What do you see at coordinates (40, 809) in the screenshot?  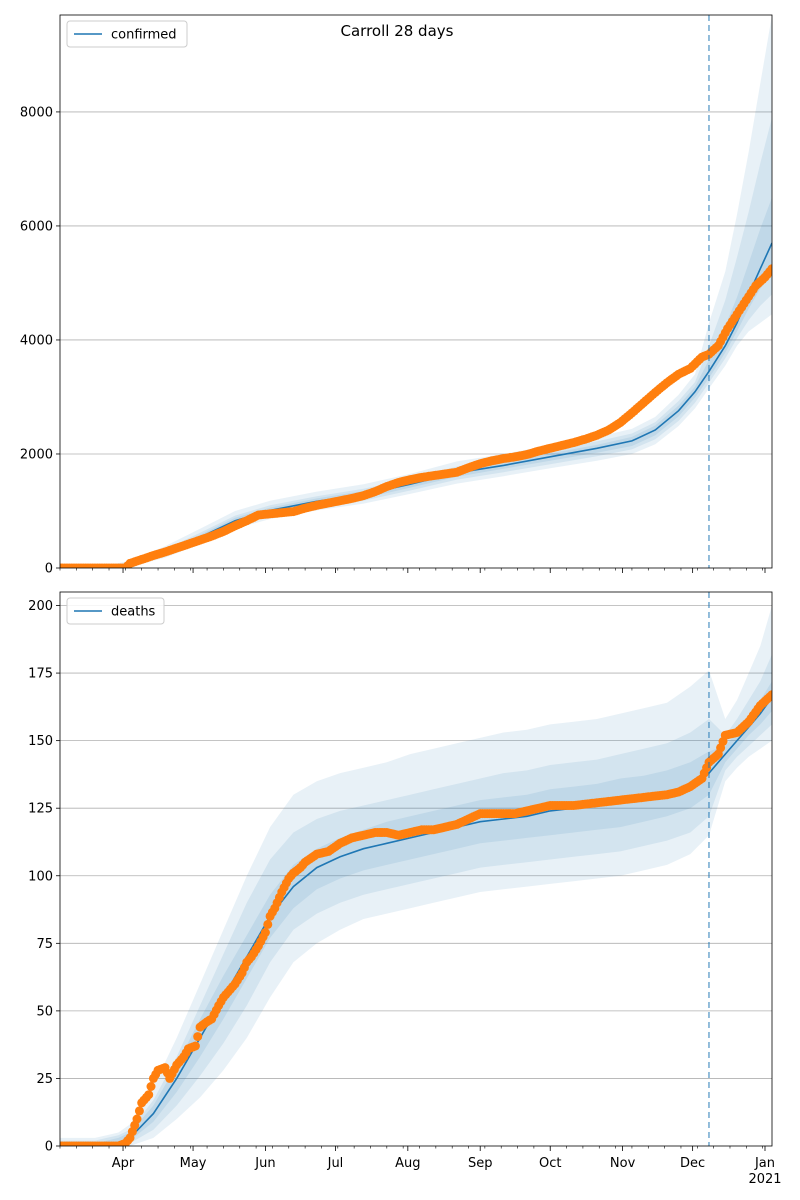 I see `y-tick-label: 125` at bounding box center [40, 809].